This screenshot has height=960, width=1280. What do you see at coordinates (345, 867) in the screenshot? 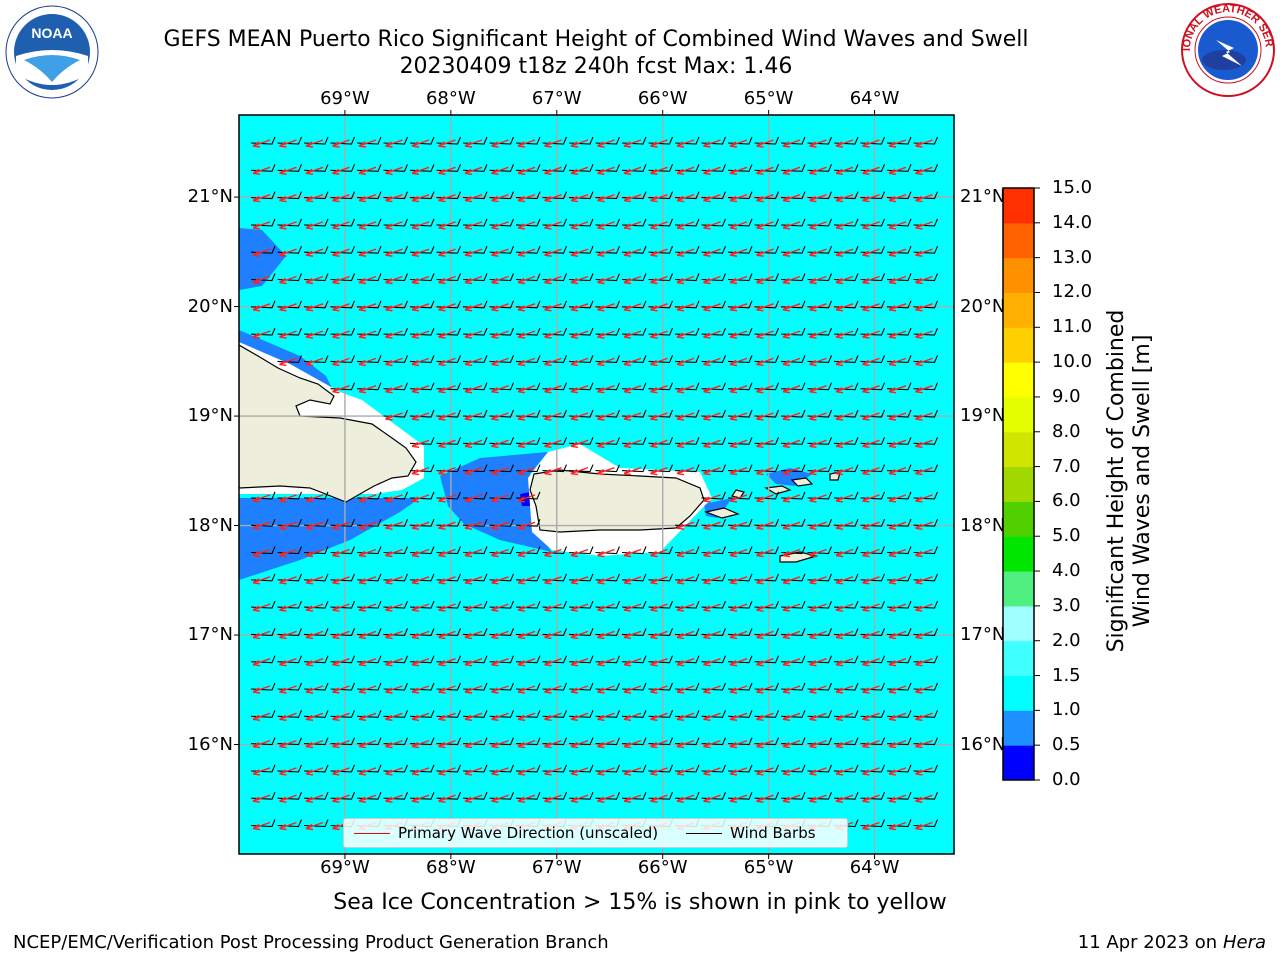
I see `longitude-tick-label: 69°W` at bounding box center [345, 867].